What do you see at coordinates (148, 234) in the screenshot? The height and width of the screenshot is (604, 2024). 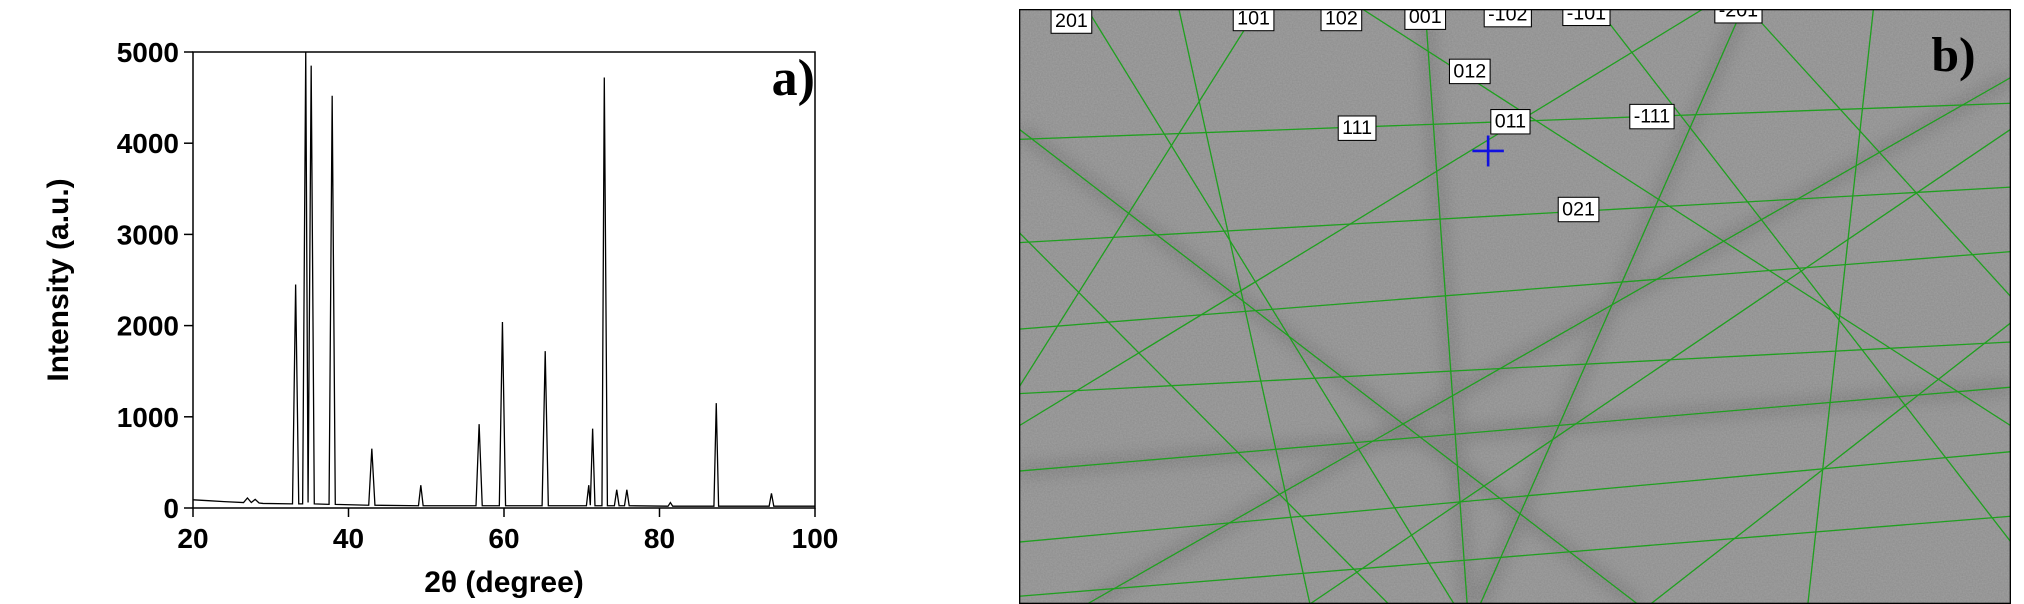 I see `y-tick-label: 3000` at bounding box center [148, 234].